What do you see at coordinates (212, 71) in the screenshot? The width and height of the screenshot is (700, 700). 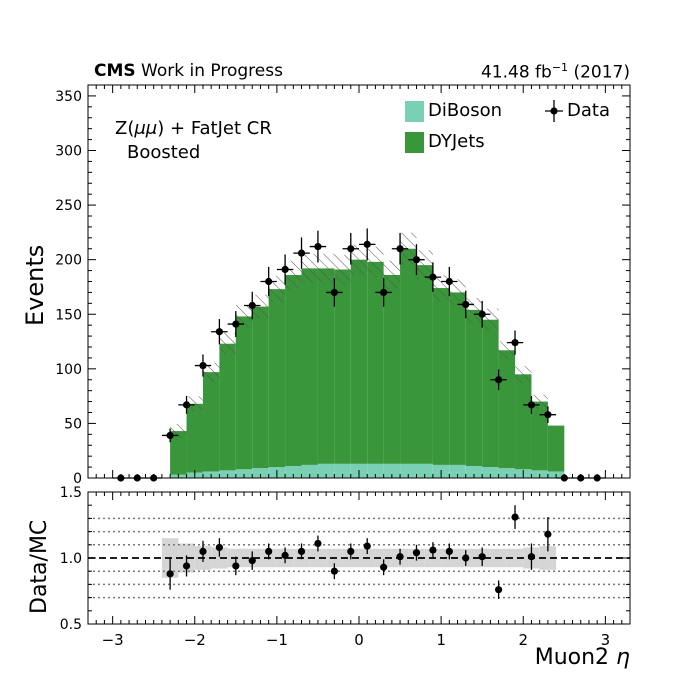 I see `status-label: Work in Progress` at bounding box center [212, 71].